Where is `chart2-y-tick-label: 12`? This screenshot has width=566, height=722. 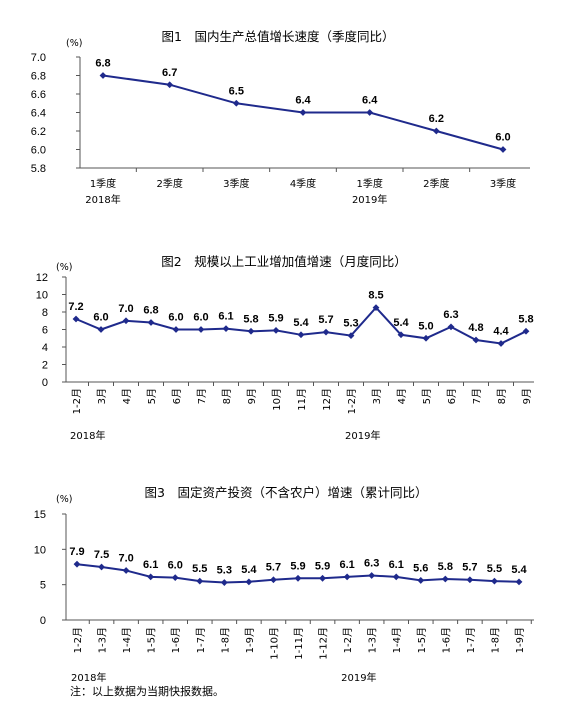 chart2-y-tick-label: 12 is located at coordinates (42, 278).